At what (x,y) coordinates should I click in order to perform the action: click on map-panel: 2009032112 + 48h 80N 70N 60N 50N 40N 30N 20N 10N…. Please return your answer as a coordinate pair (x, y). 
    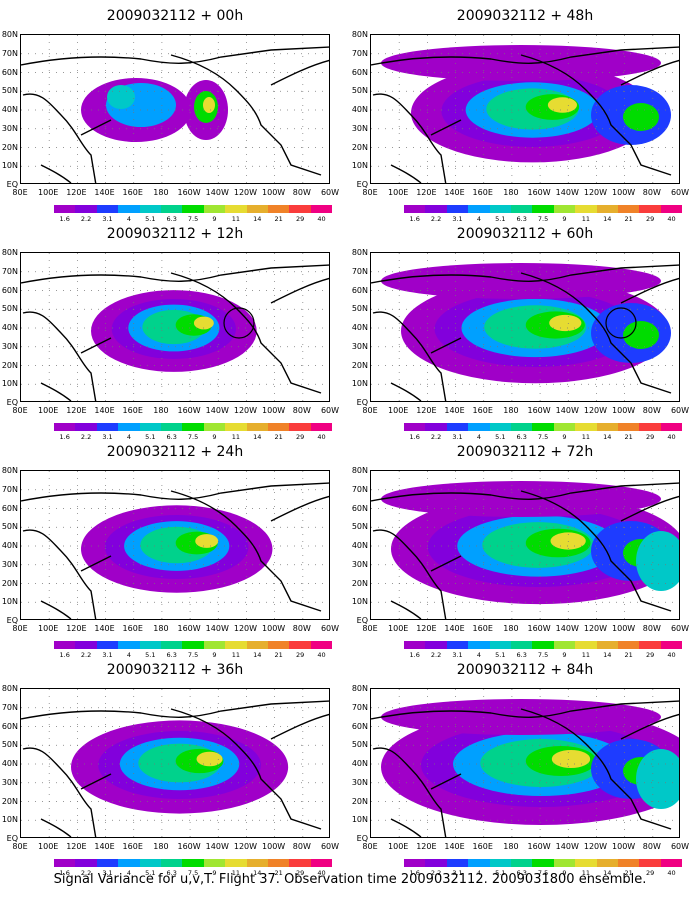
    Looking at the image, I should click on (525, 117).